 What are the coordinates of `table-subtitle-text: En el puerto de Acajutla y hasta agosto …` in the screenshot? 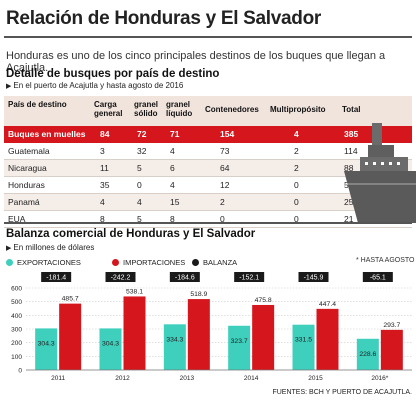 It's located at (98, 85).